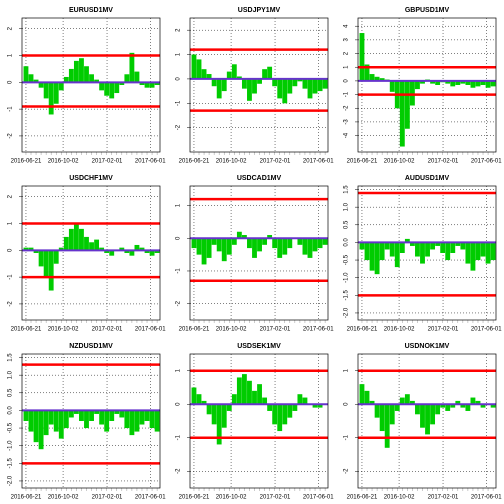  What do you see at coordinates (486, 162) in the screenshot?
I see `x-tick-label: 2017-06-01` at bounding box center [486, 162].